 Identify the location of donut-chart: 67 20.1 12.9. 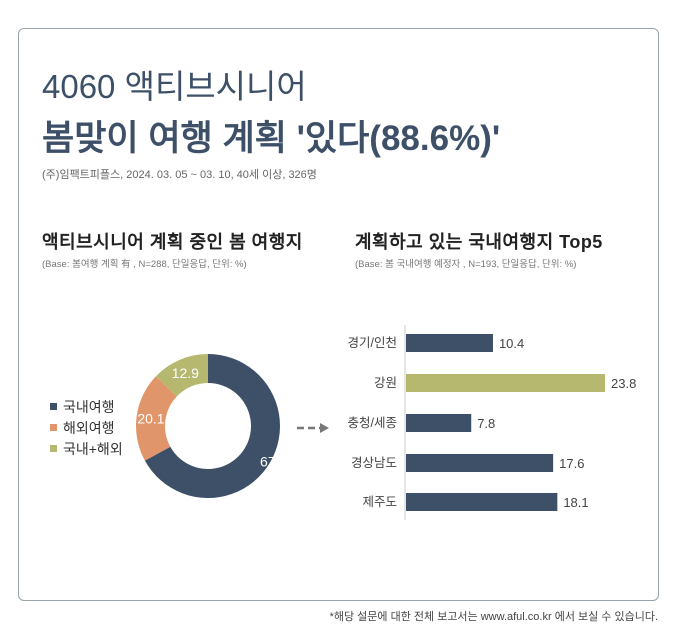
(207, 426).